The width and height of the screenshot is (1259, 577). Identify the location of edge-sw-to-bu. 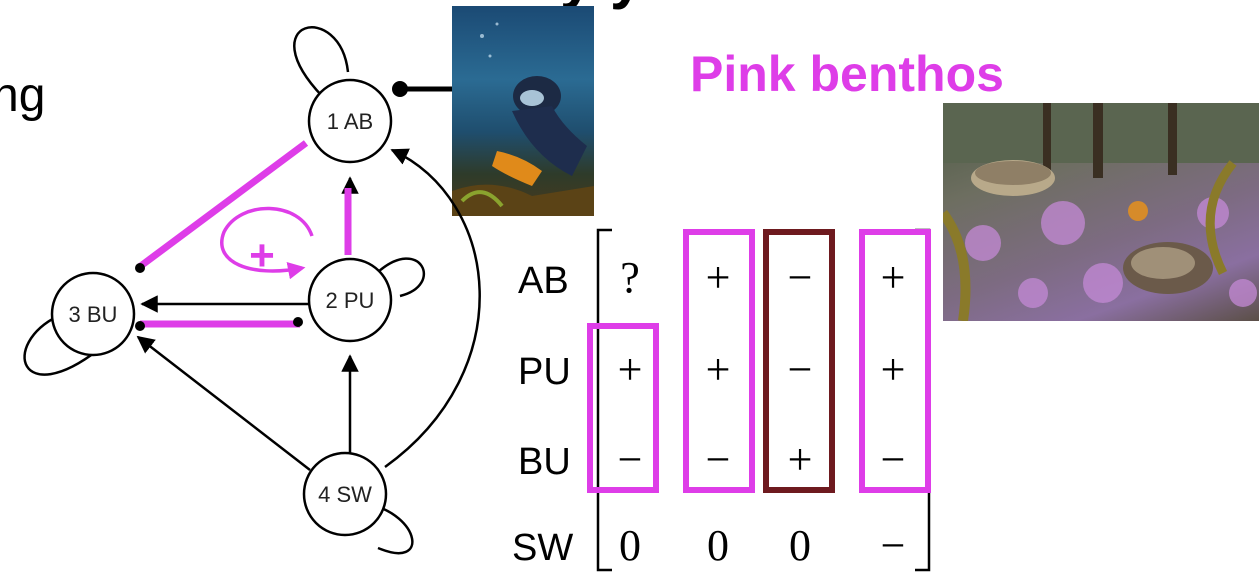
(223, 403).